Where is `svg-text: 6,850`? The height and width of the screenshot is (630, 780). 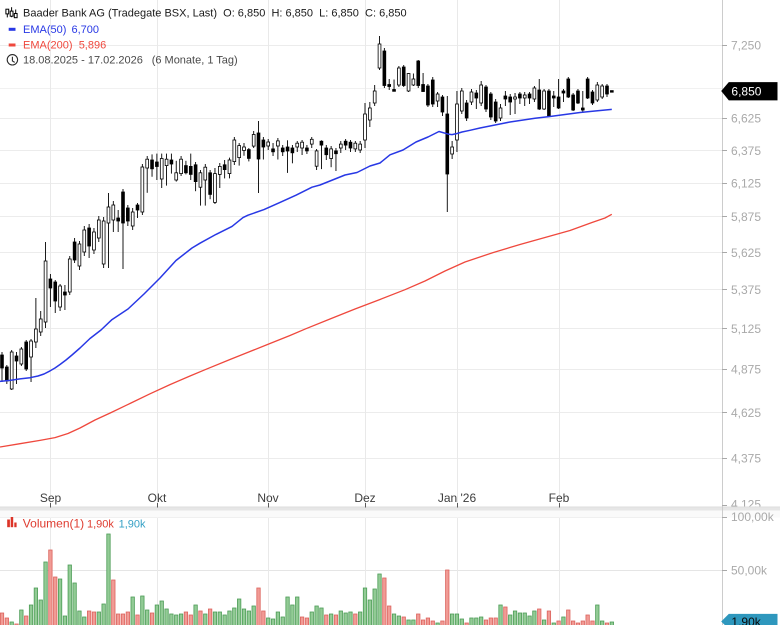 svg-text: 6,850 is located at coordinates (746, 91).